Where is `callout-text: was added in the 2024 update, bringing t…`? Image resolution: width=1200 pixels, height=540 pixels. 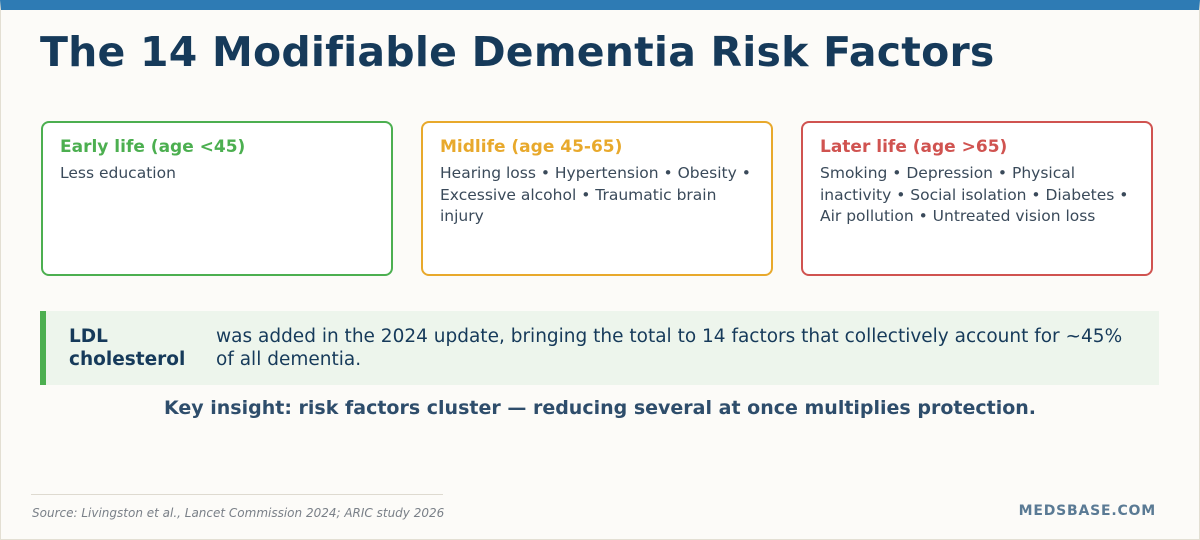
callout-text: was added in the 2024 update, bringing t… is located at coordinates (669, 348).